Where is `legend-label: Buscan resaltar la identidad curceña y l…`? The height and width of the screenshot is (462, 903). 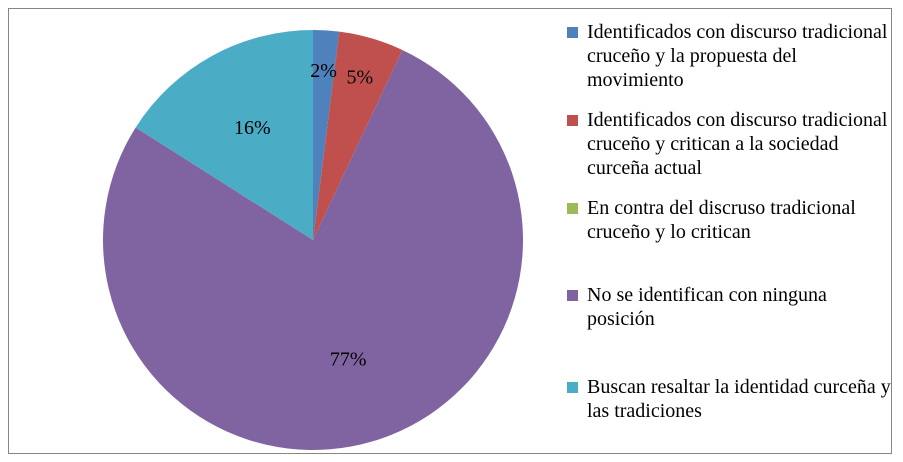 legend-label: Buscan resaltar la identidad curceña y l… is located at coordinates (739, 399).